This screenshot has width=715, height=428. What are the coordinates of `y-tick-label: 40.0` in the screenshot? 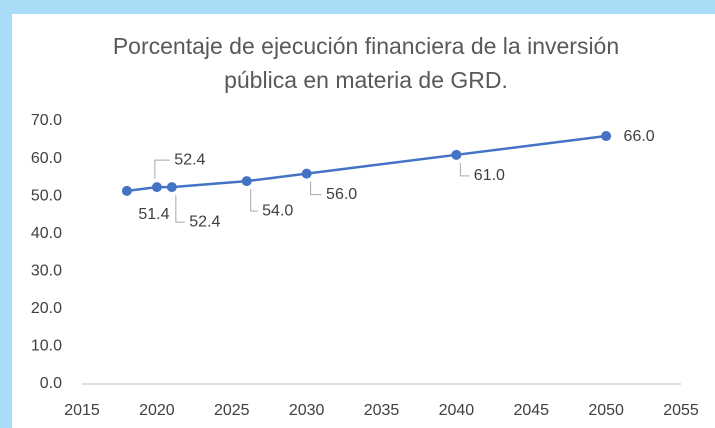 It's located at (46, 233).